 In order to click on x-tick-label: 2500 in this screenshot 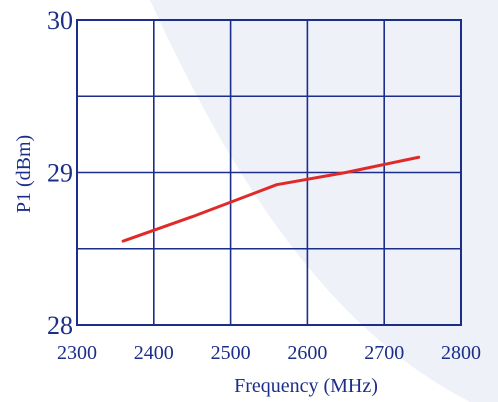, I will do `click(231, 353)`.